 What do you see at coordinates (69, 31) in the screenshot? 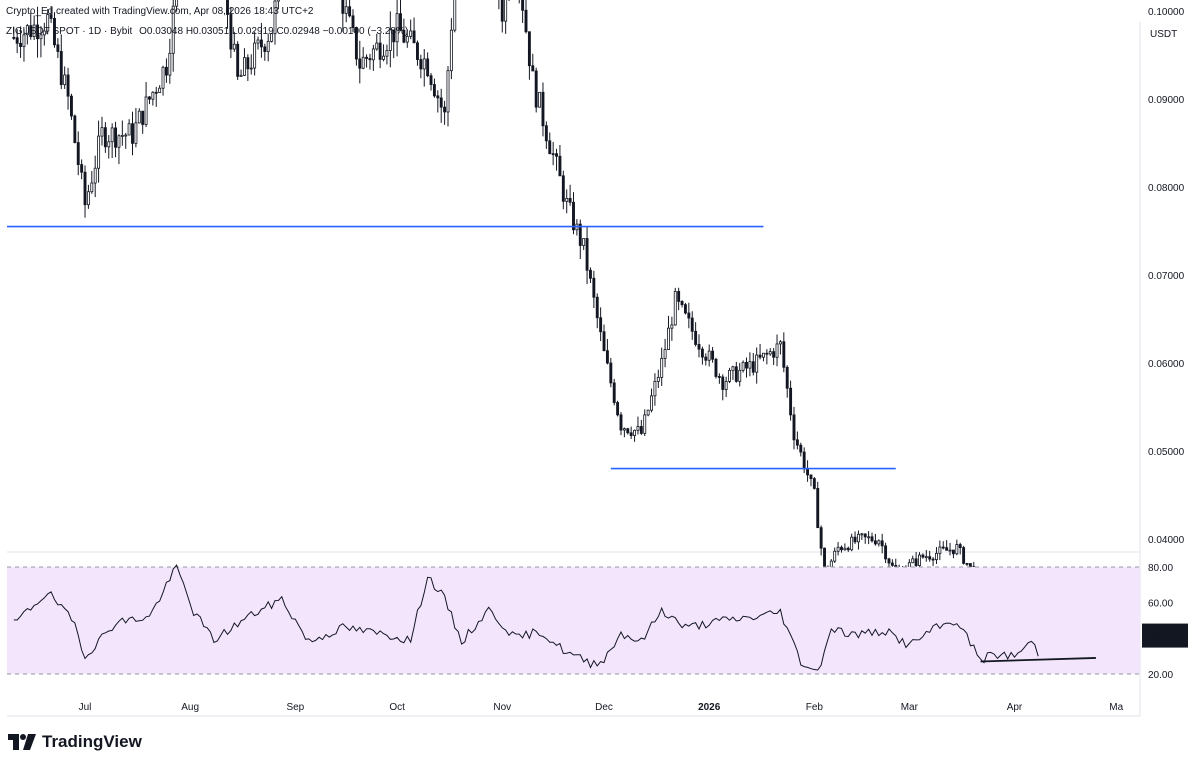
I see `symbol-text: ZIGUSDT SPOT · 1D · Bybit` at bounding box center [69, 31].